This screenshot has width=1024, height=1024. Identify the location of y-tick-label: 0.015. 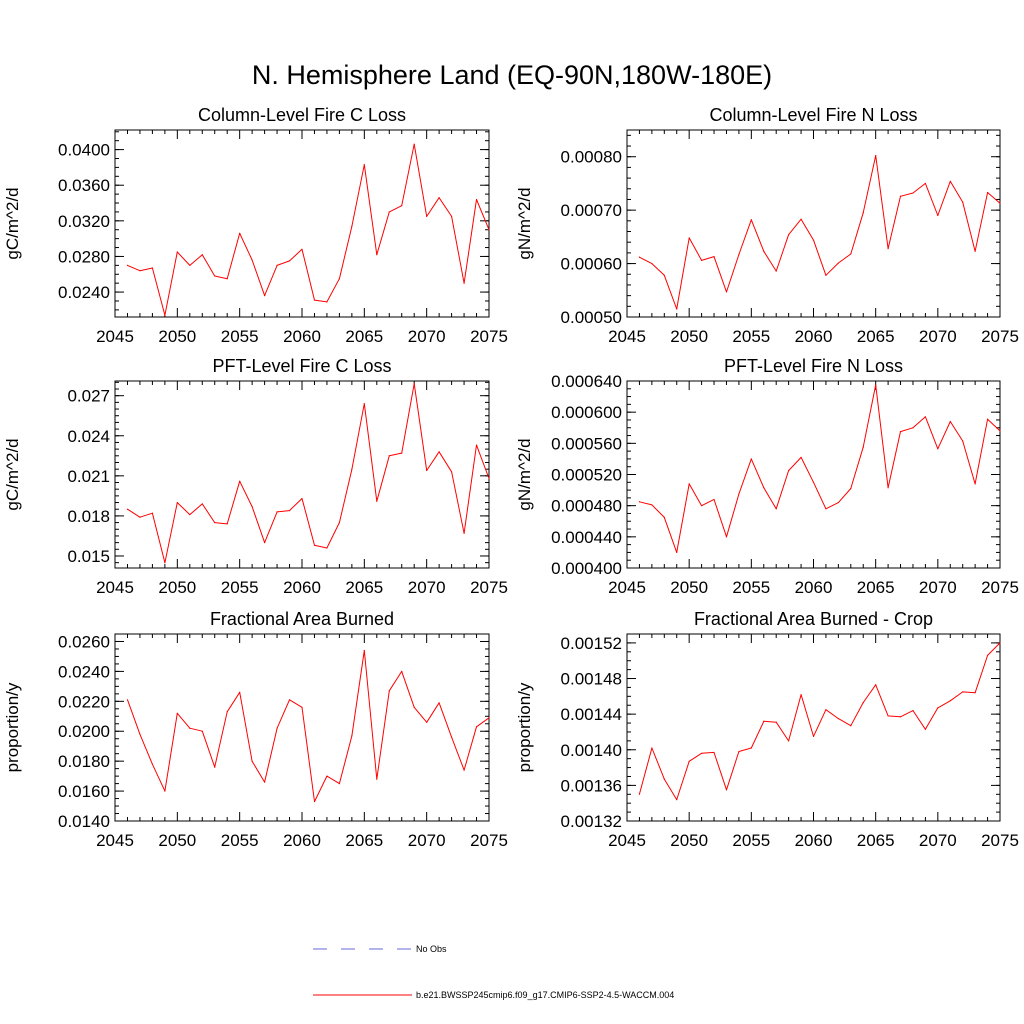
(88, 556).